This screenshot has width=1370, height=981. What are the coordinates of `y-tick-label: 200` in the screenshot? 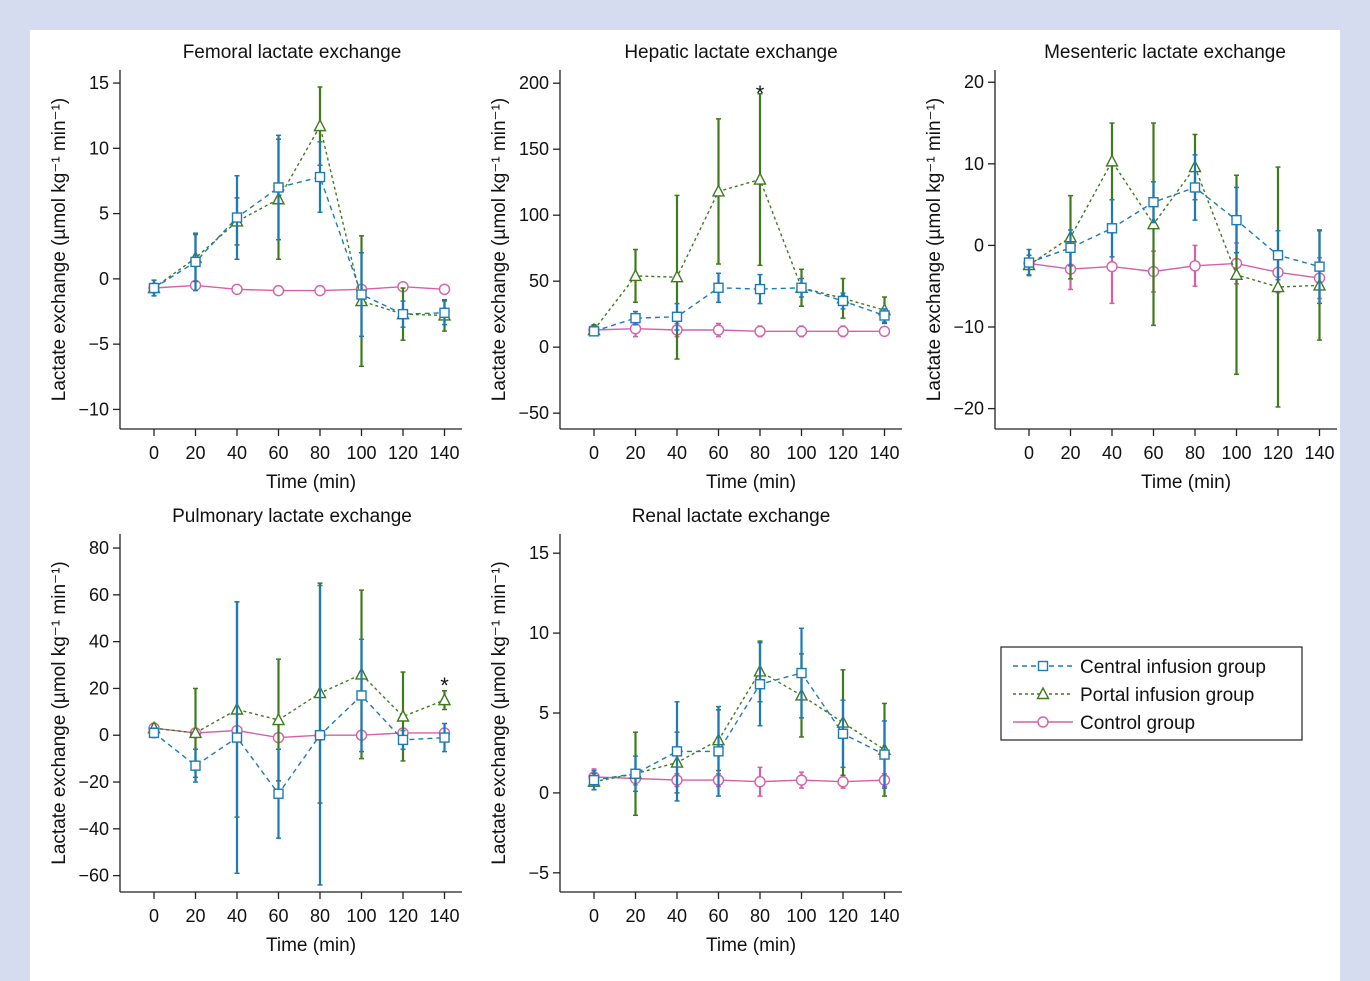 It's located at (534, 83).